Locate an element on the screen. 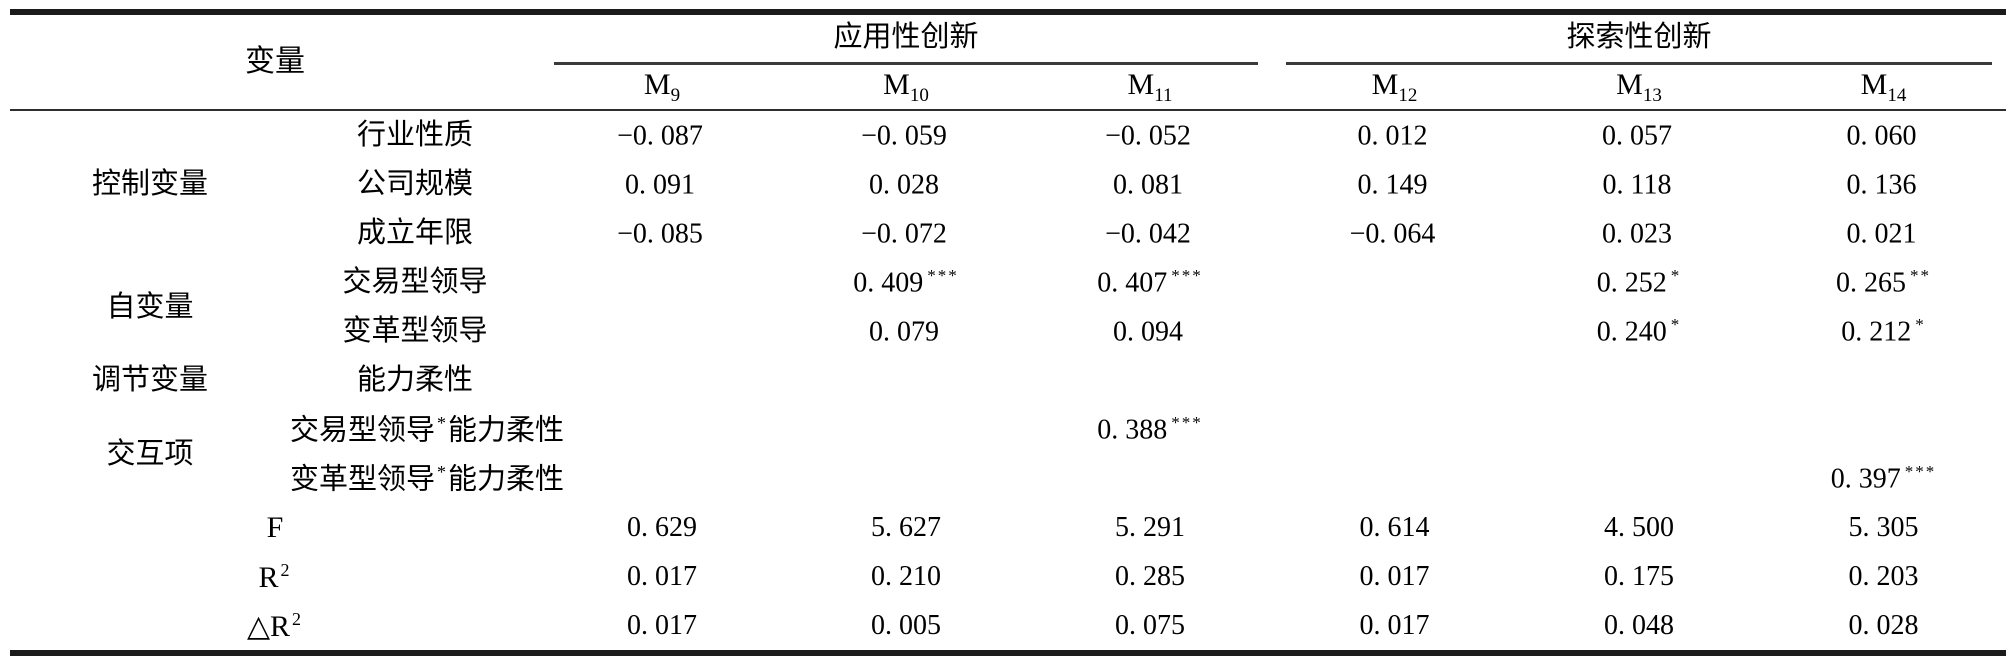 The height and width of the screenshot is (672, 2016). table-row: 调节变量 能力柔性 is located at coordinates (1008, 380).